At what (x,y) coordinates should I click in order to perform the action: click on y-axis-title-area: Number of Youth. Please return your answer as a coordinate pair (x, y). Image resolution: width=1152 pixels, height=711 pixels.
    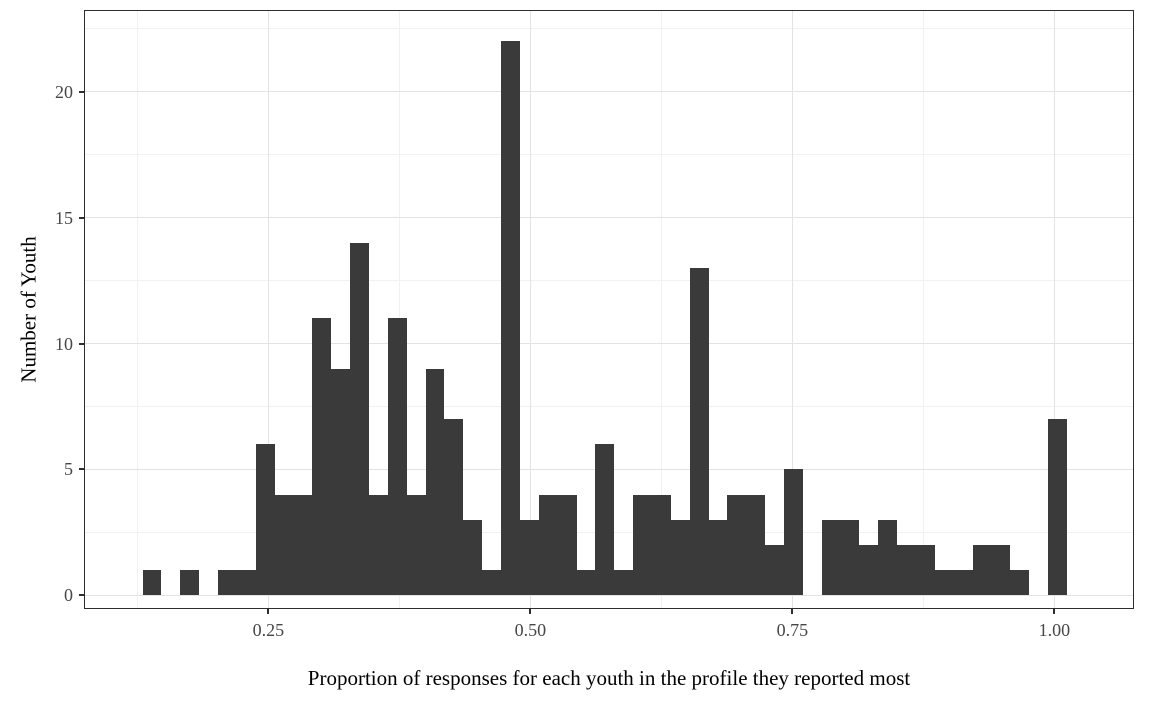
    Looking at the image, I should click on (29, 309).